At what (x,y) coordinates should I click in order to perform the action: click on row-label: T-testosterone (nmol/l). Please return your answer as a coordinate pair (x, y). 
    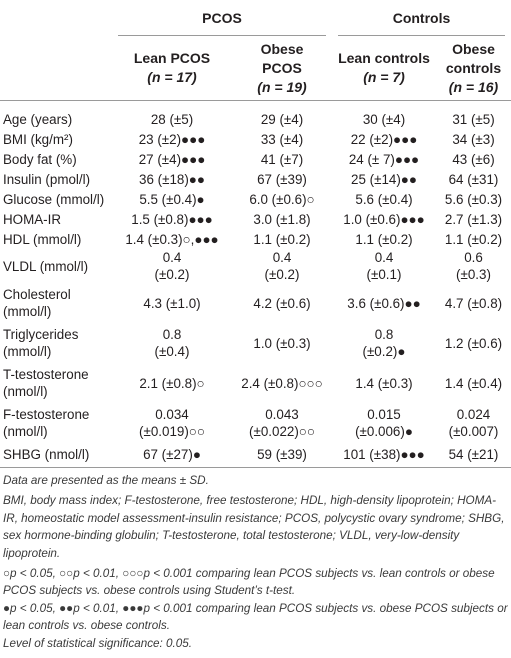
    Looking at the image, I should click on (46, 383).